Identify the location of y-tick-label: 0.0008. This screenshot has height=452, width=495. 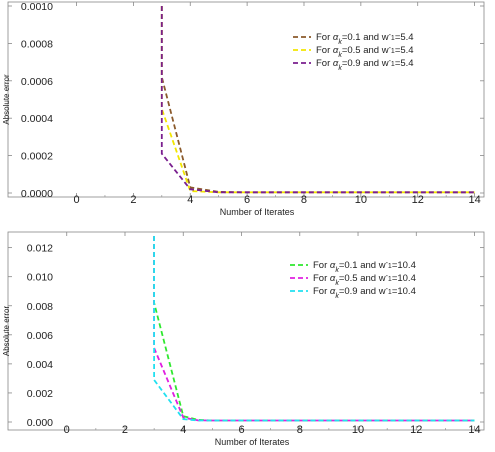
(37, 44).